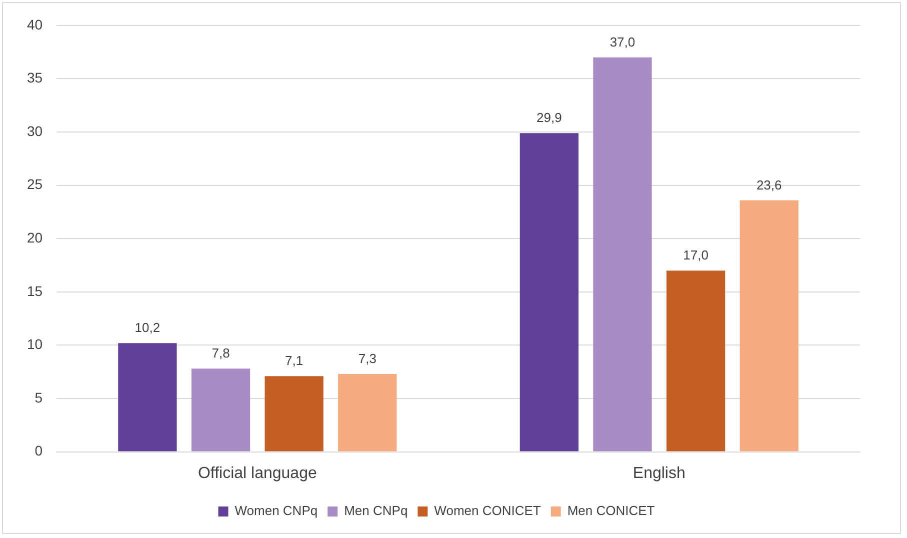 This screenshot has height=538, width=907. What do you see at coordinates (34, 290) in the screenshot?
I see `y-tick-label: 15` at bounding box center [34, 290].